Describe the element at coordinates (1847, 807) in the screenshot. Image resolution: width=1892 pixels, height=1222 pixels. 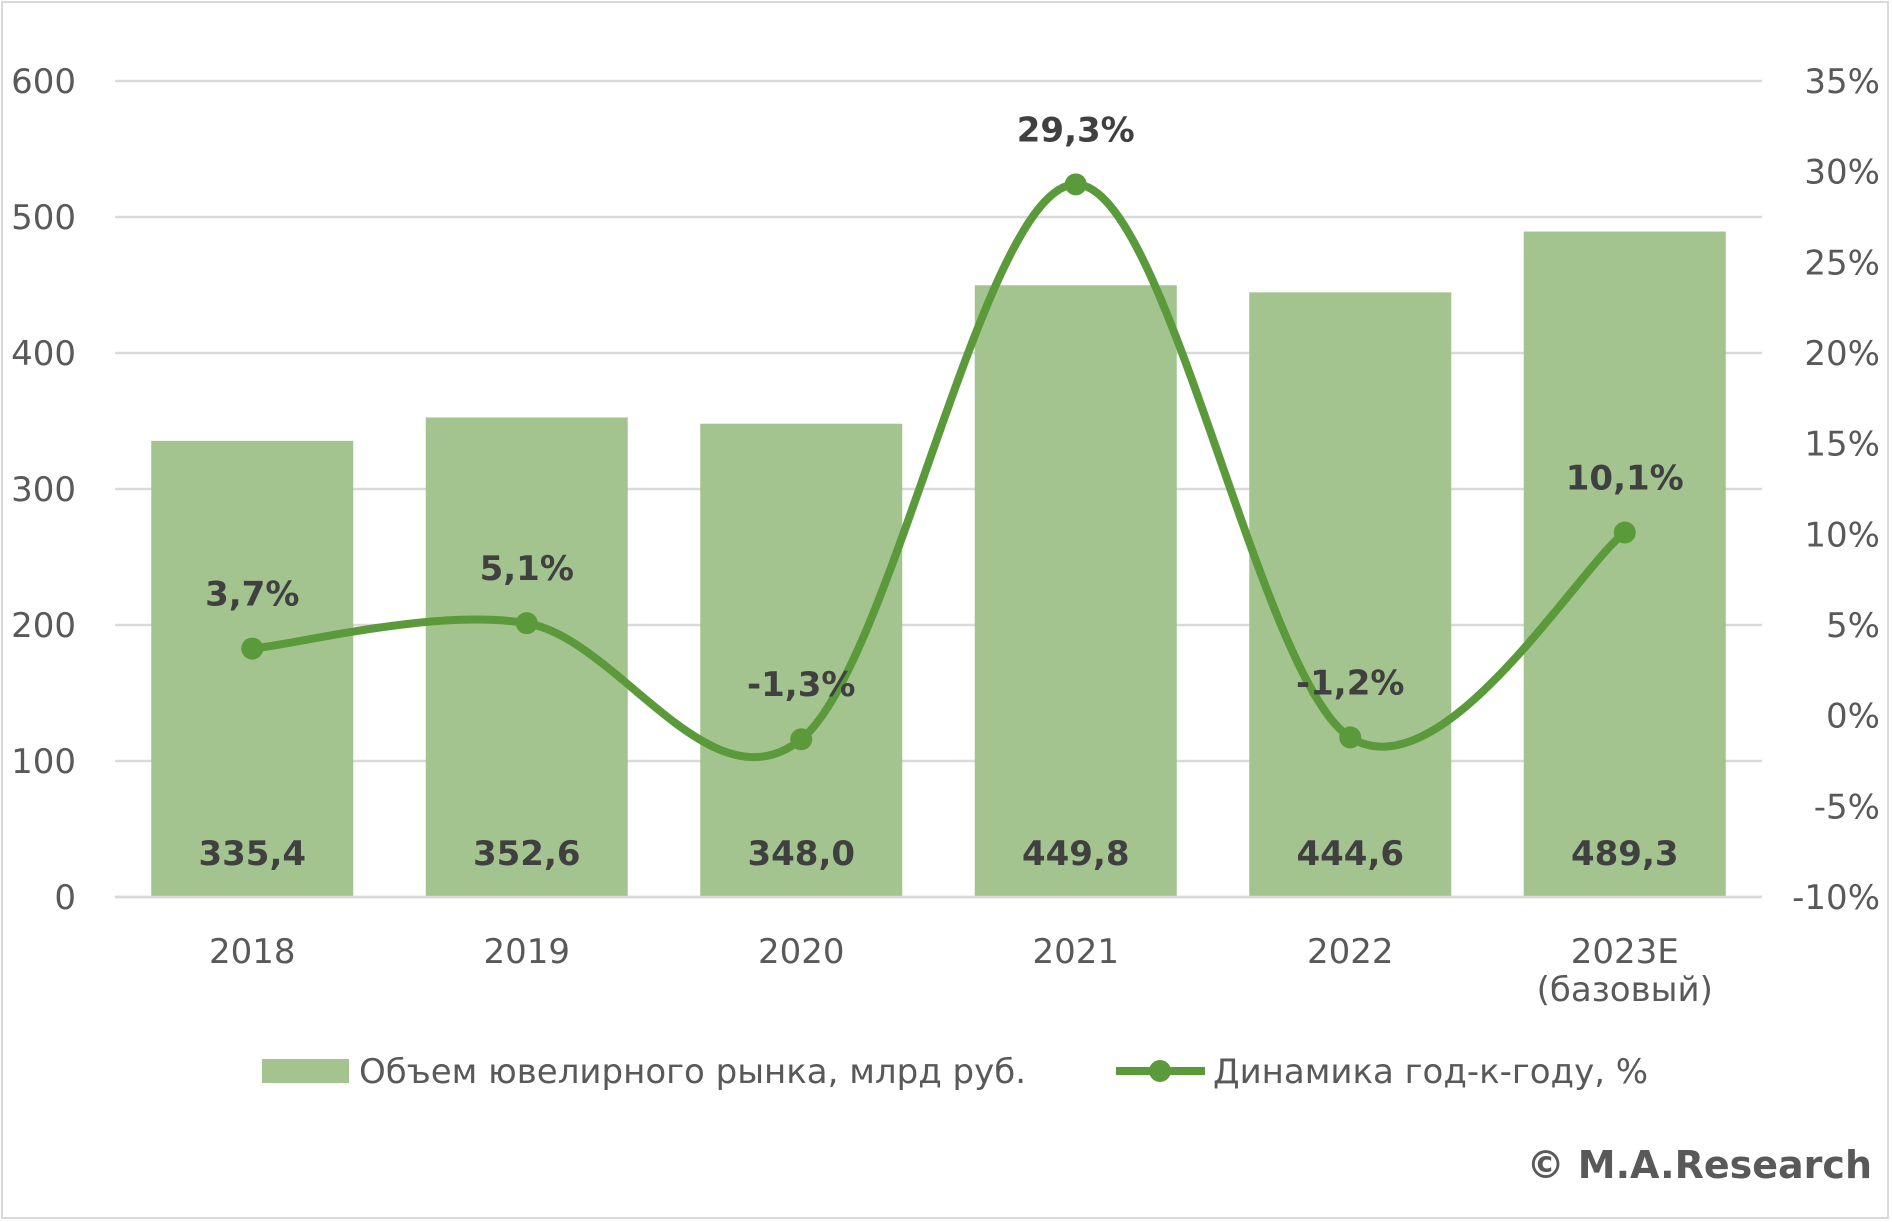
I see `y-right-tick-label: -5%` at that location.